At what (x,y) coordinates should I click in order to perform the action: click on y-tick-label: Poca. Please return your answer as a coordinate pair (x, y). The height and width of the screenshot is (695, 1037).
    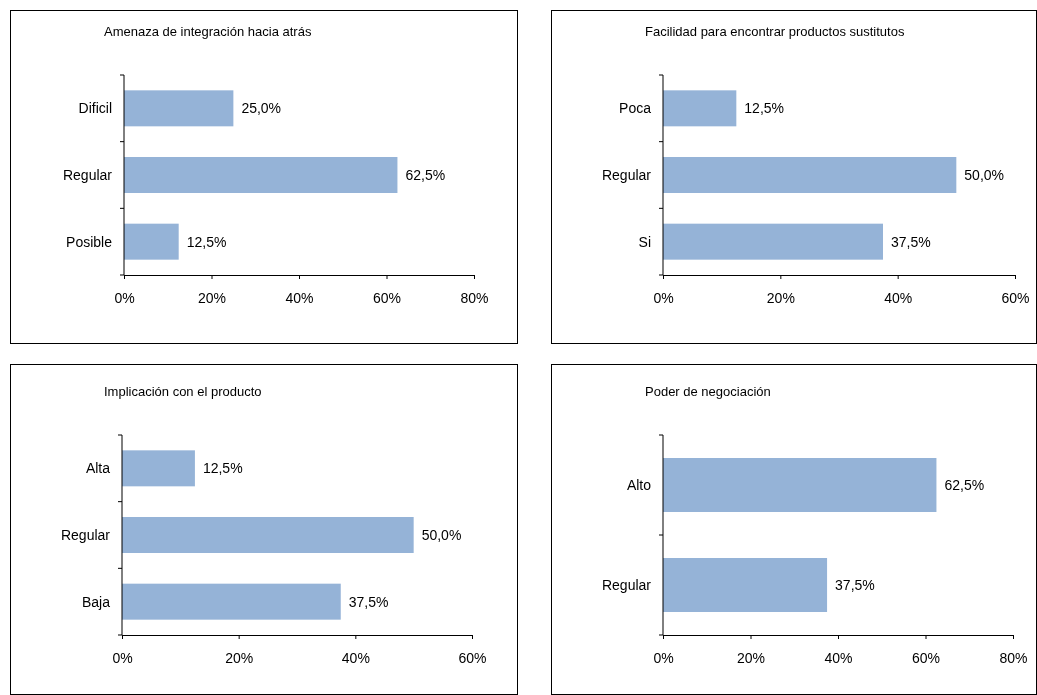
    Looking at the image, I should click on (635, 108).